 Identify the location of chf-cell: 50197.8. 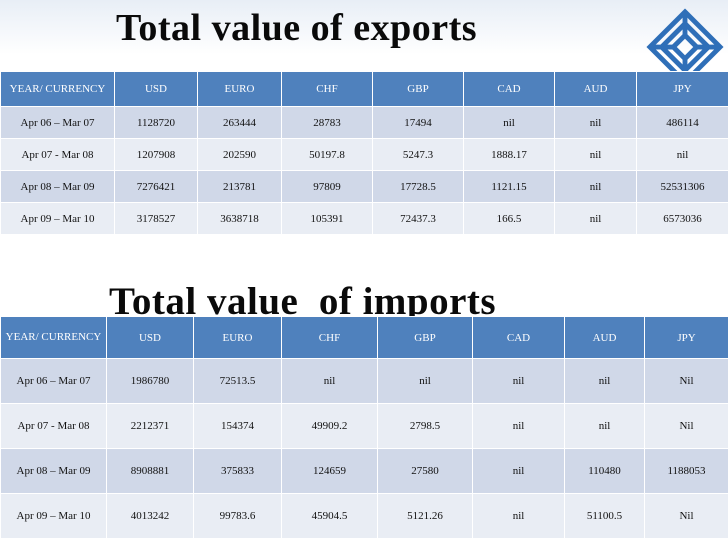
(327, 154).